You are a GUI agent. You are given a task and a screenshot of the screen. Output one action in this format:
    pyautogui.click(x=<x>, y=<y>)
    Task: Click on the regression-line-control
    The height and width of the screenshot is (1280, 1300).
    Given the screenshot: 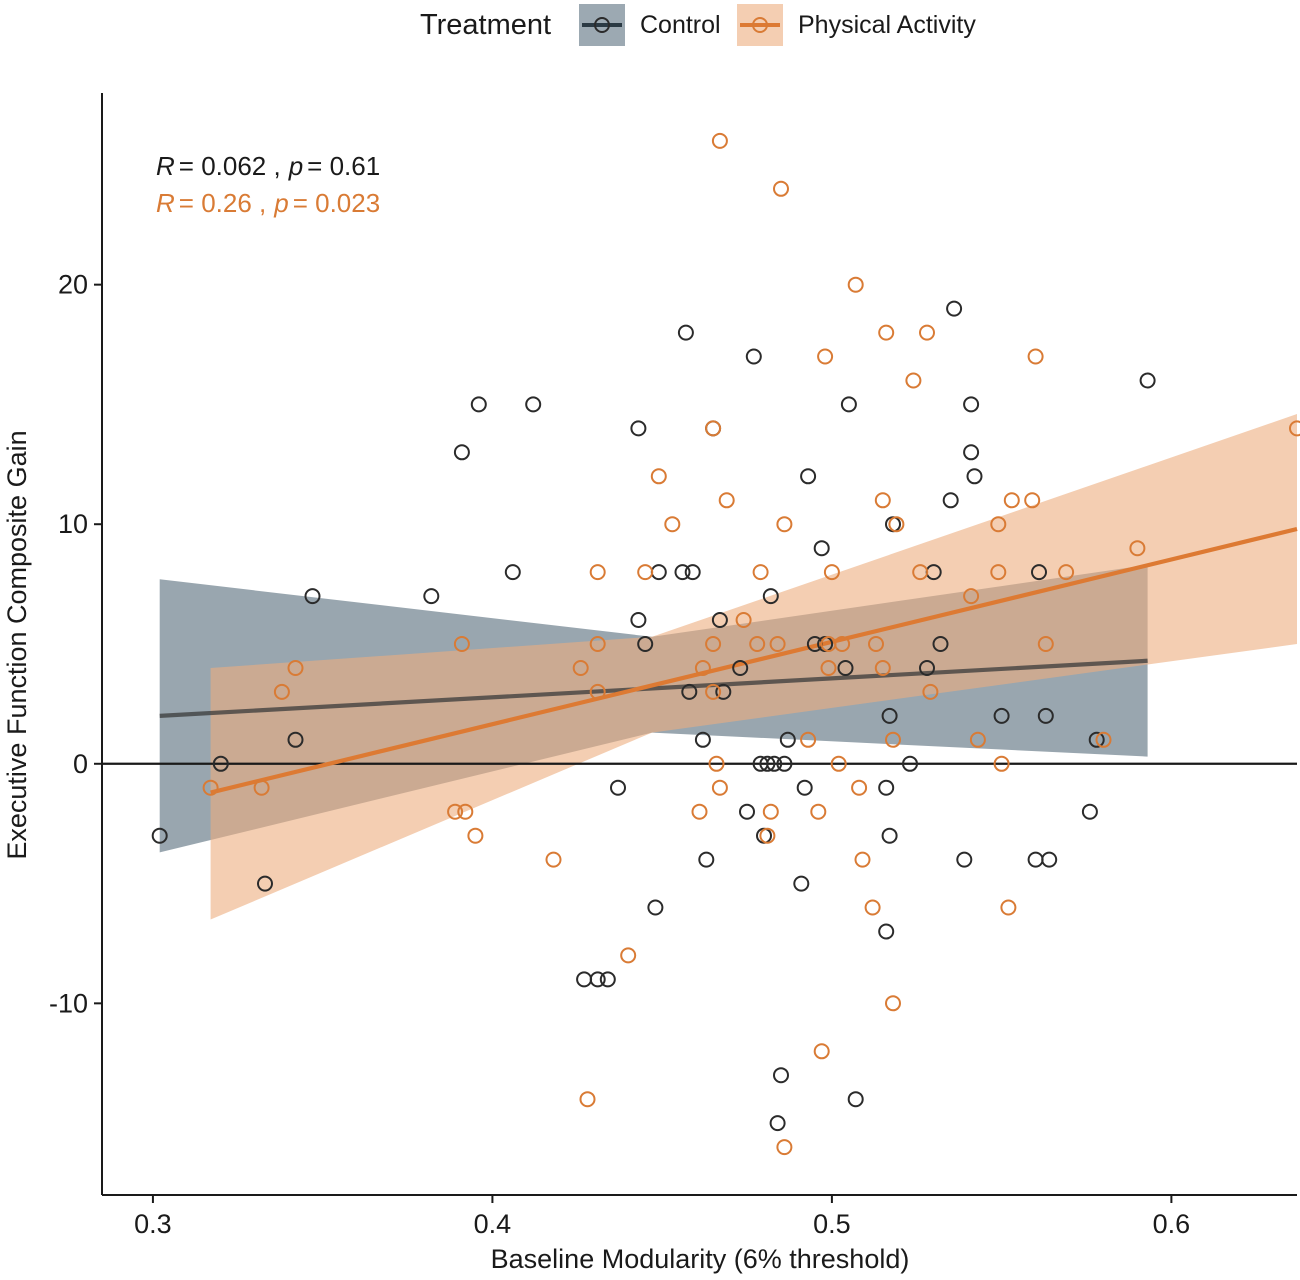 What is the action you would take?
    pyautogui.click(x=653, y=688)
    